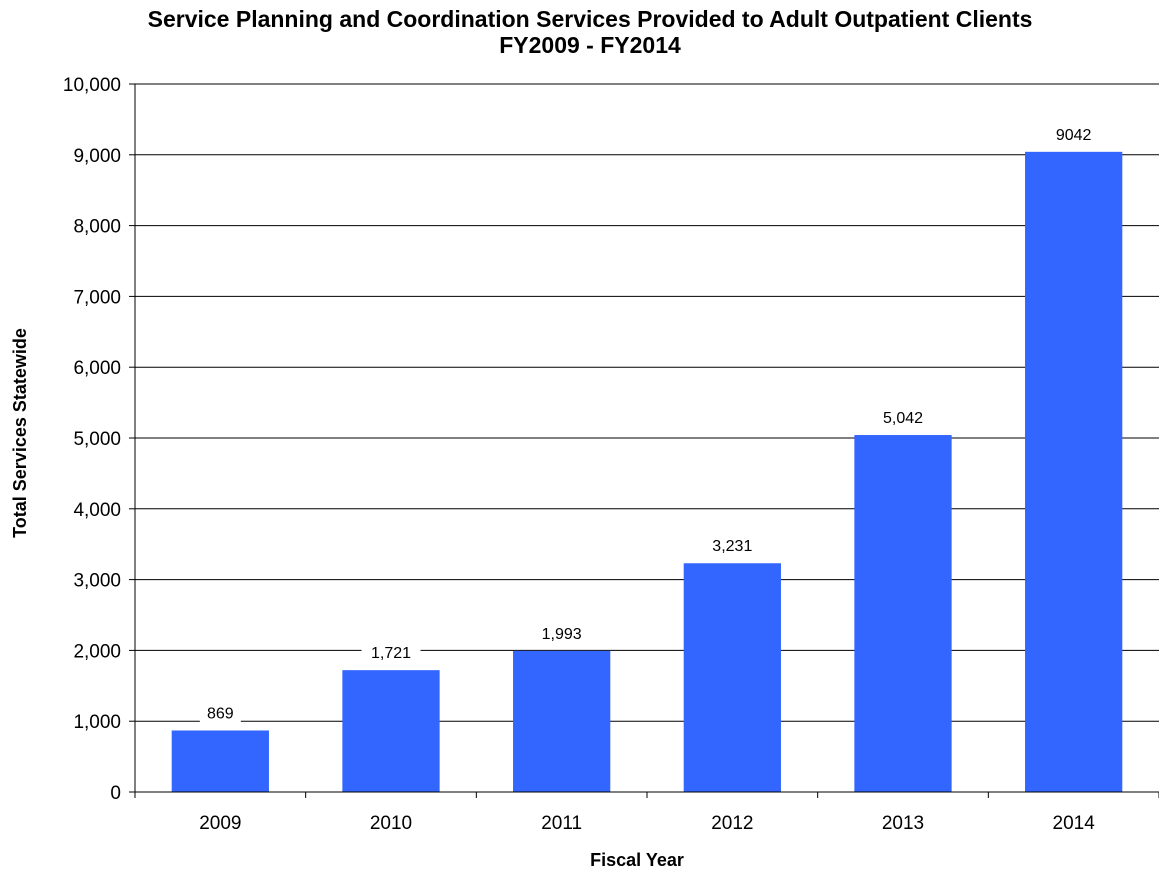  I want to click on y-tick-label: 8,000, so click(97, 227).